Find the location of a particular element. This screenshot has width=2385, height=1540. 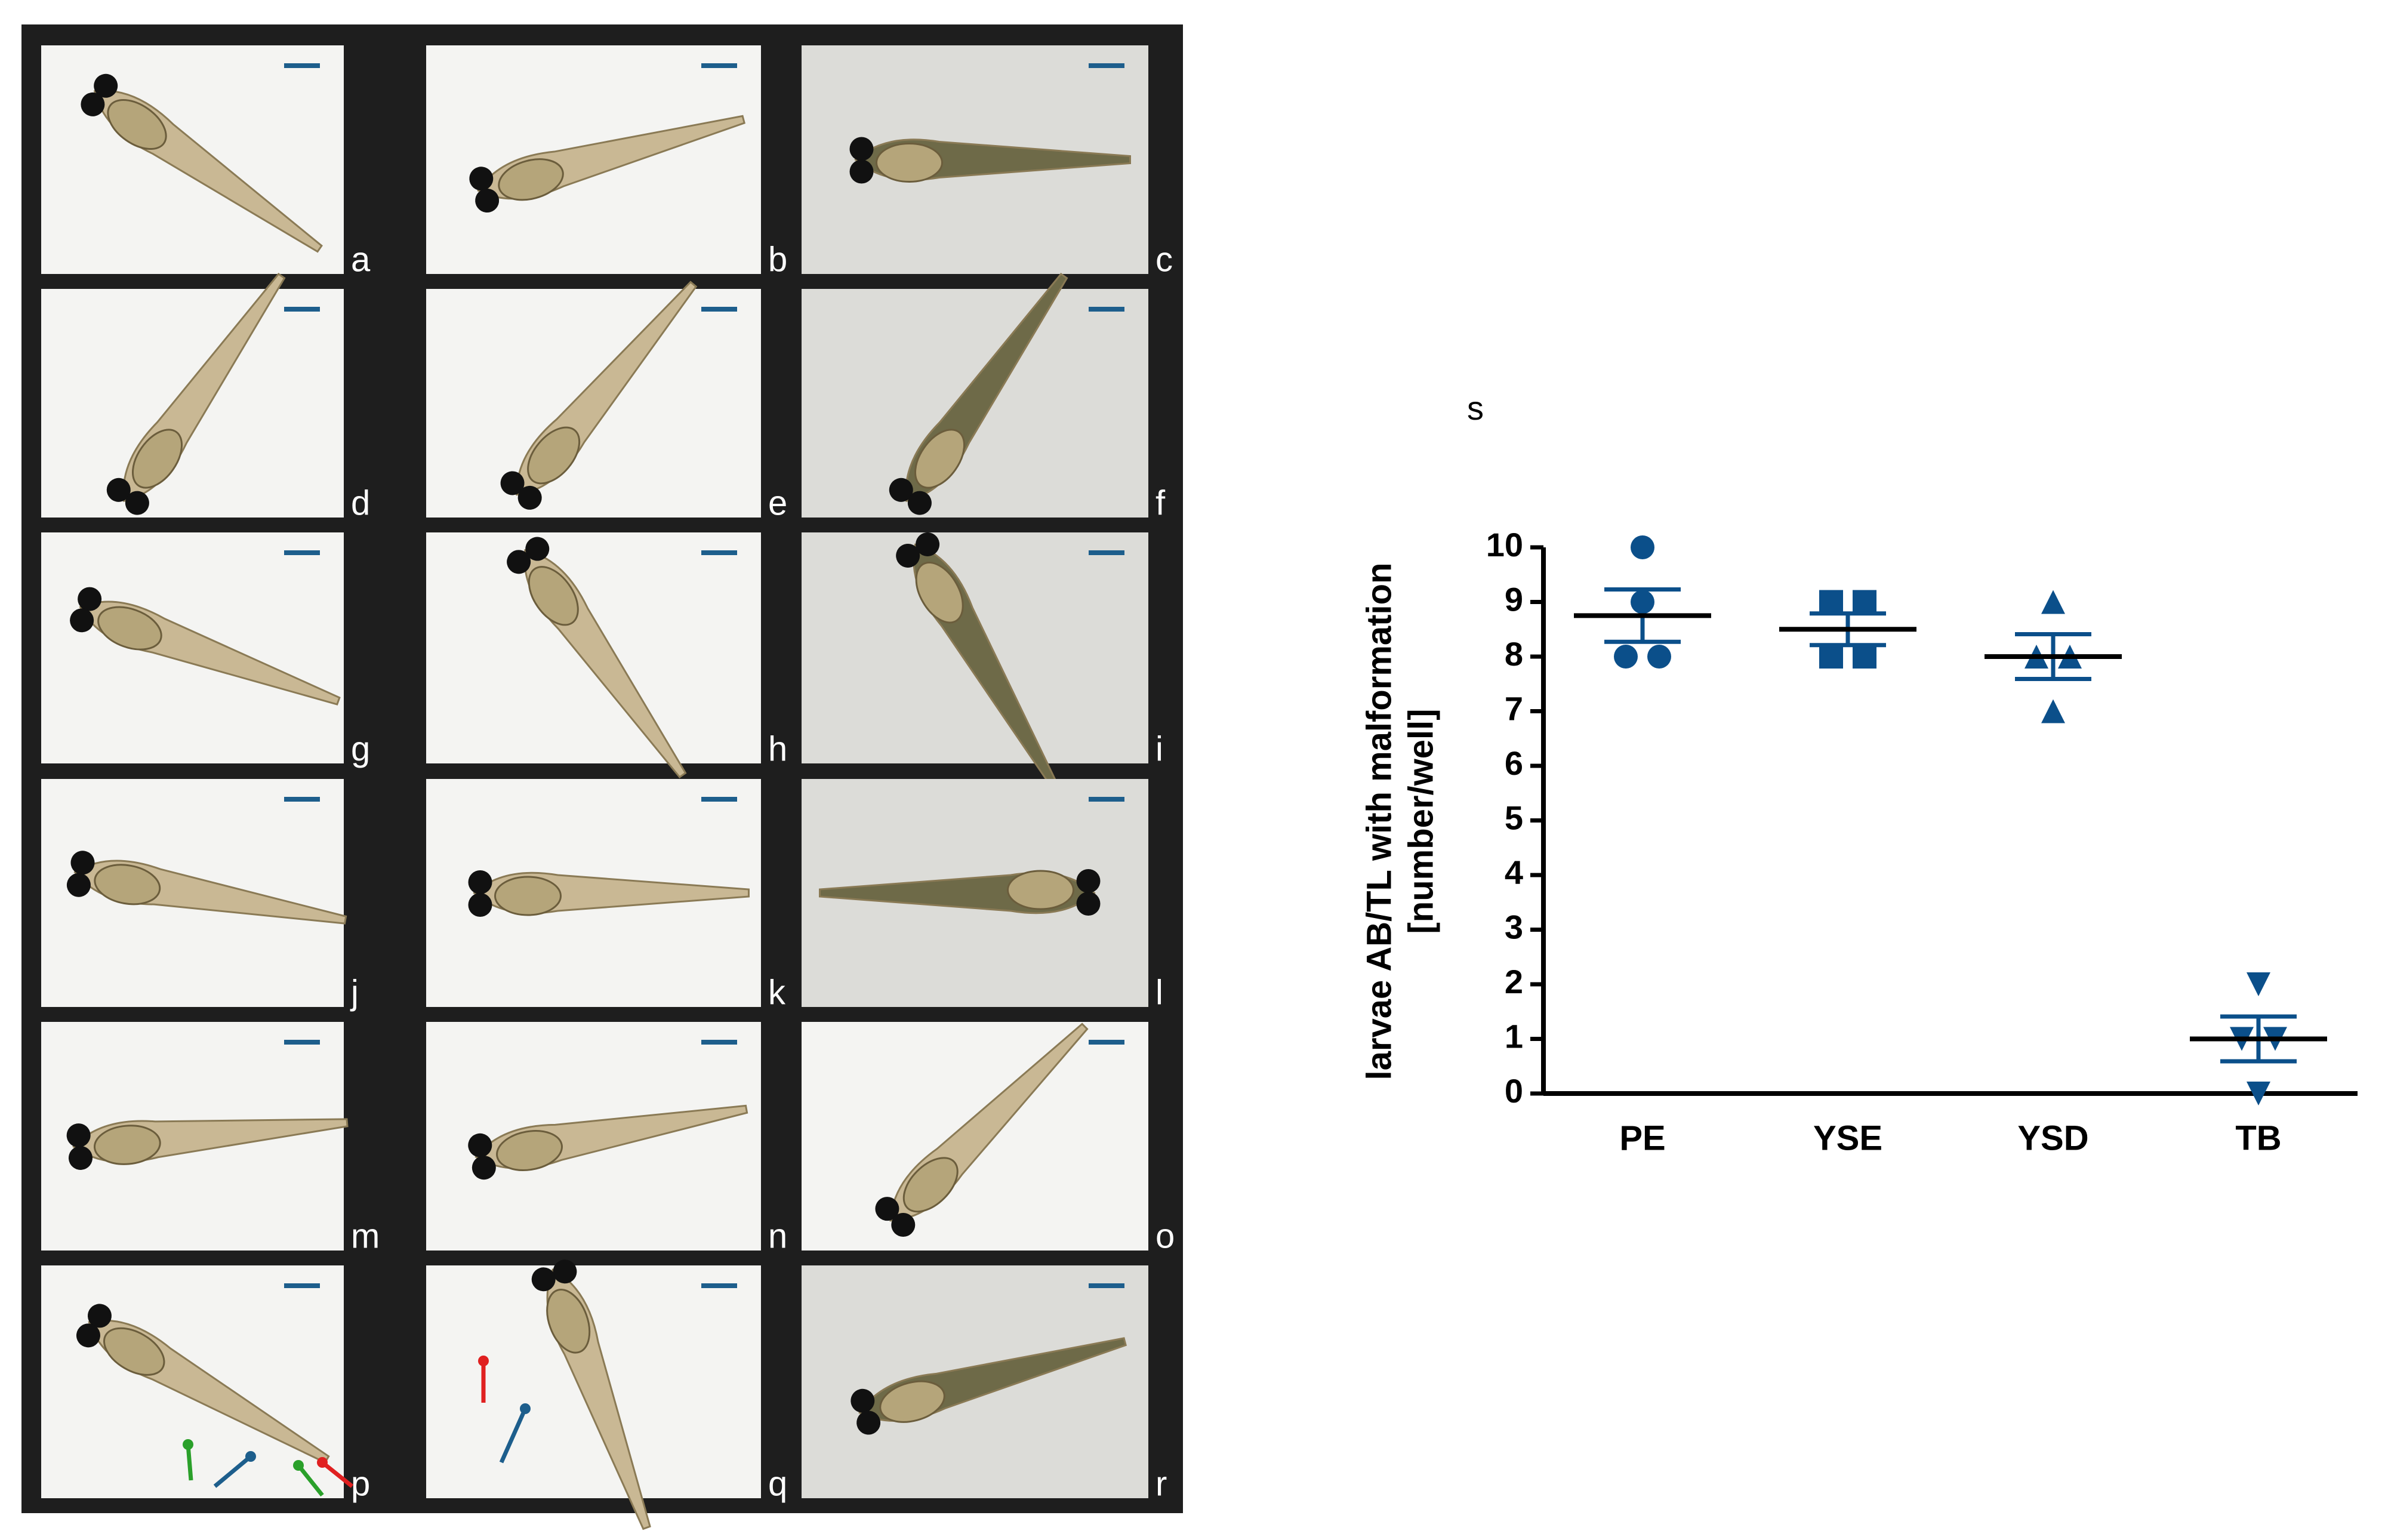

panel-label: e is located at coordinates (777, 502).